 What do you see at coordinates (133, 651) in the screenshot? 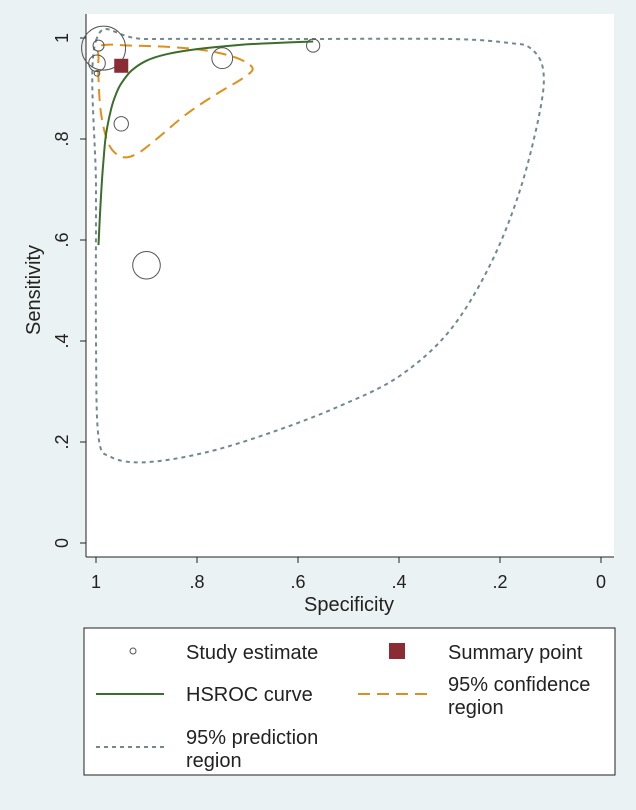
I see `legend-study-key` at bounding box center [133, 651].